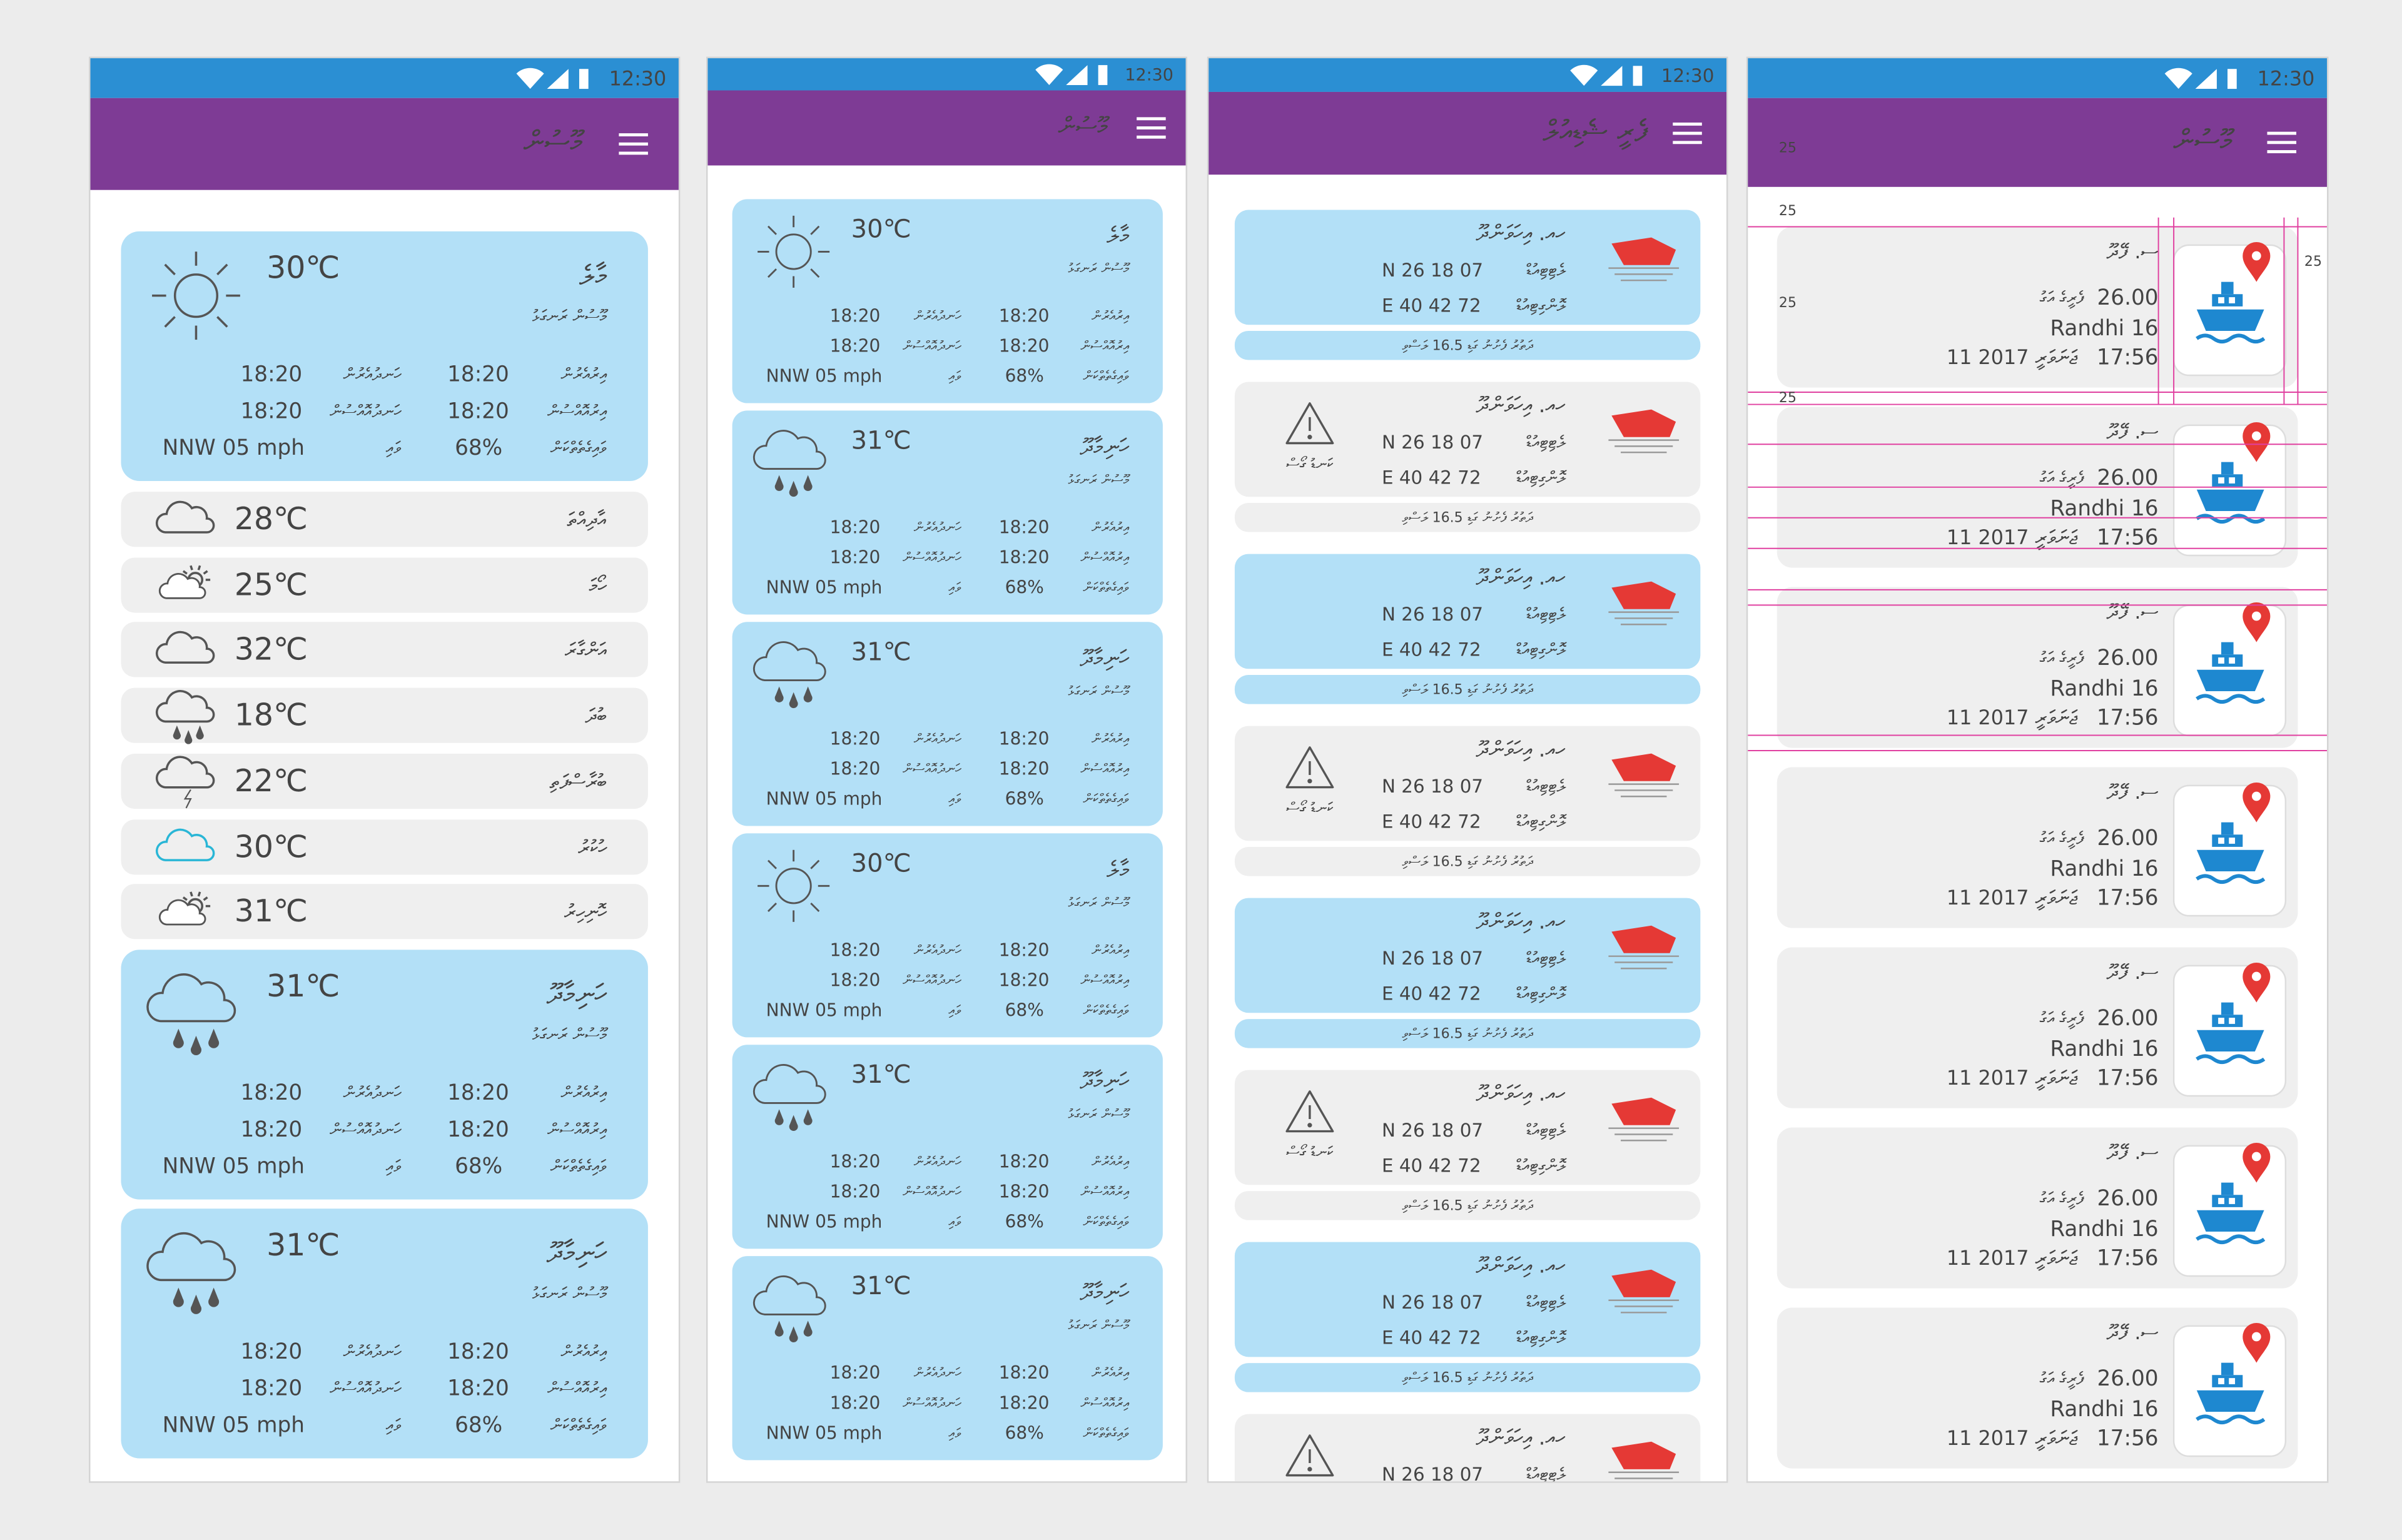  Describe the element at coordinates (2231, 1394) in the screenshot. I see `ship-icon` at that location.